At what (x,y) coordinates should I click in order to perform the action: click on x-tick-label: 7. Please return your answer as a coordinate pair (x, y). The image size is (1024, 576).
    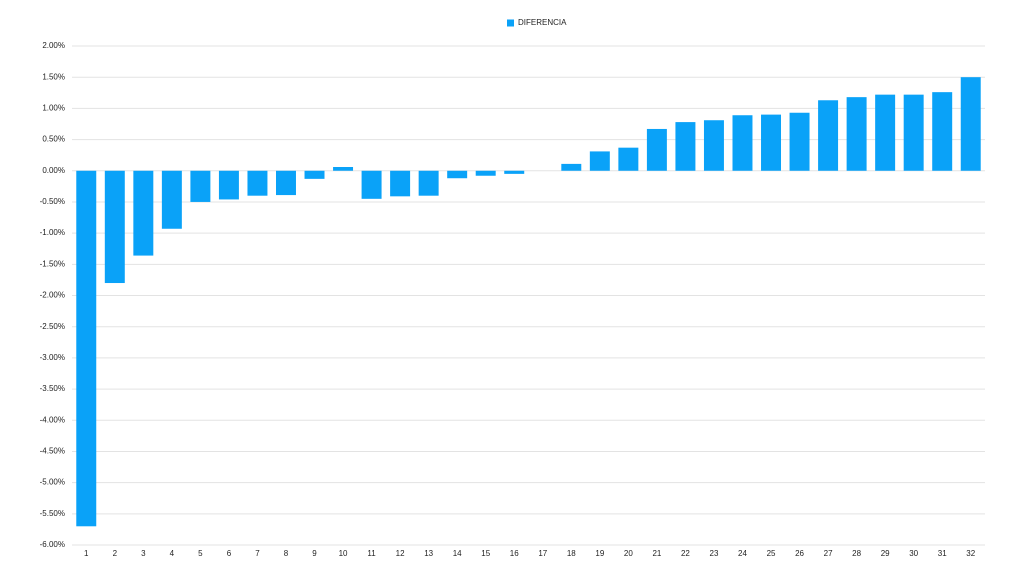
    Looking at the image, I should click on (257, 553).